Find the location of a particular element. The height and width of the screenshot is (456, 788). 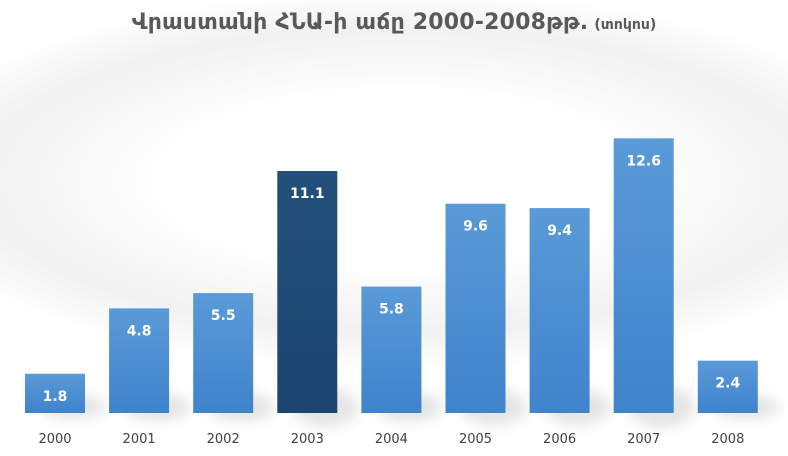

x-tick-label-2007: 2007 is located at coordinates (643, 439).